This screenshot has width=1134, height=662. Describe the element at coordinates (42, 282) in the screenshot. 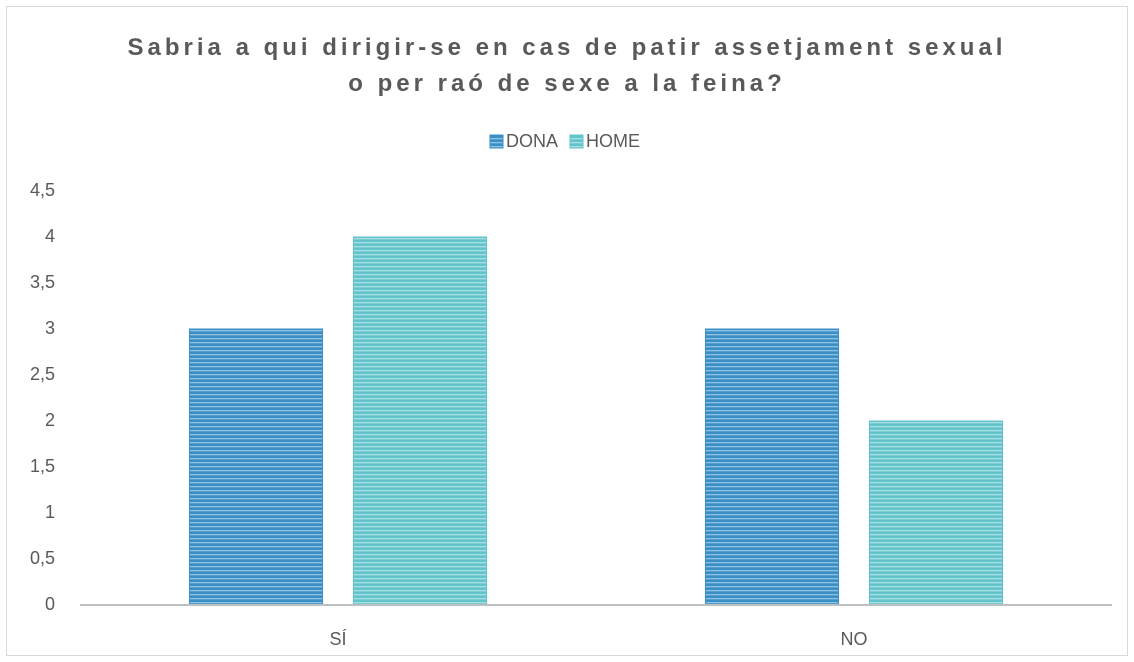

I see `y-tick-label: 3,5` at that location.